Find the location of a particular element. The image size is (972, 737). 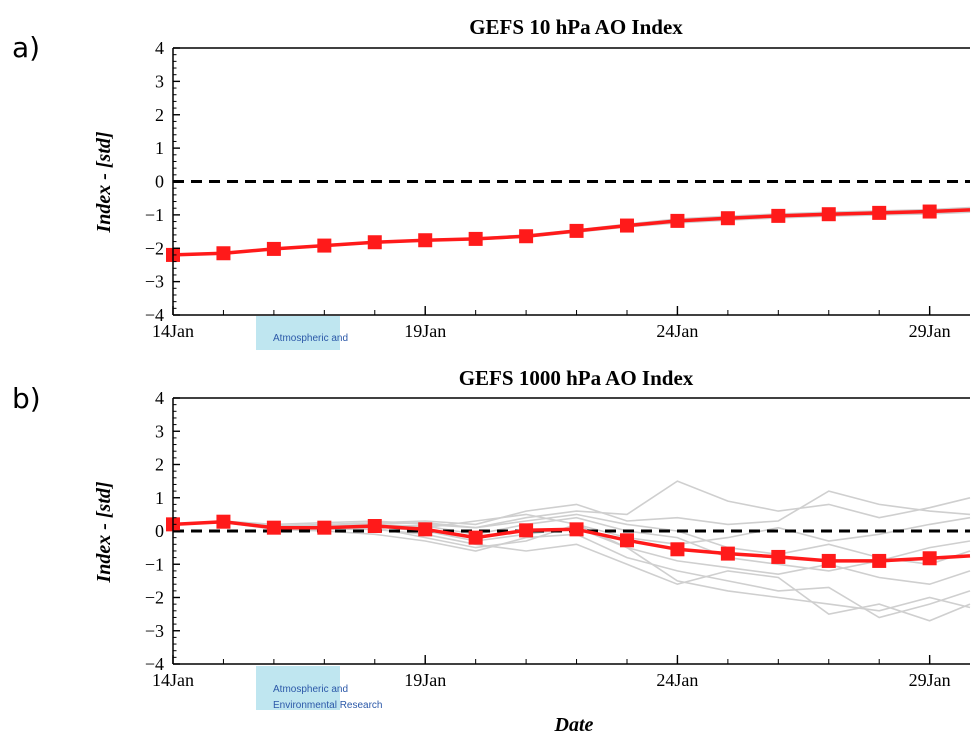

watermark-b: Atmospheric and Environmental Research is located at coordinates (319, 688).